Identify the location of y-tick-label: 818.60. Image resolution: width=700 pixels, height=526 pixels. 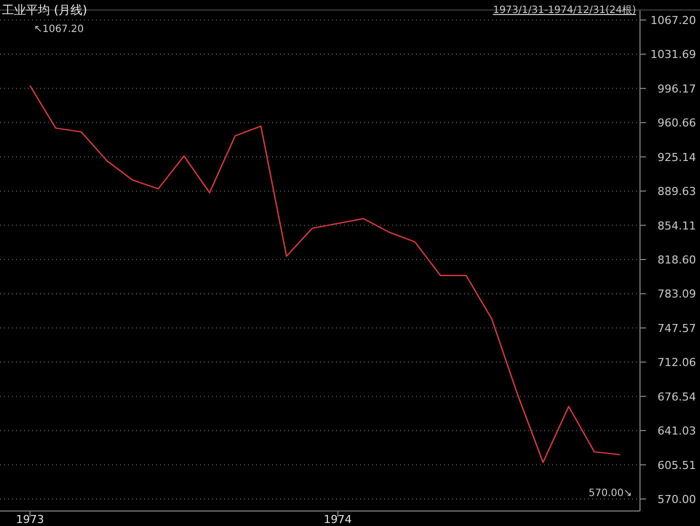
(677, 260).